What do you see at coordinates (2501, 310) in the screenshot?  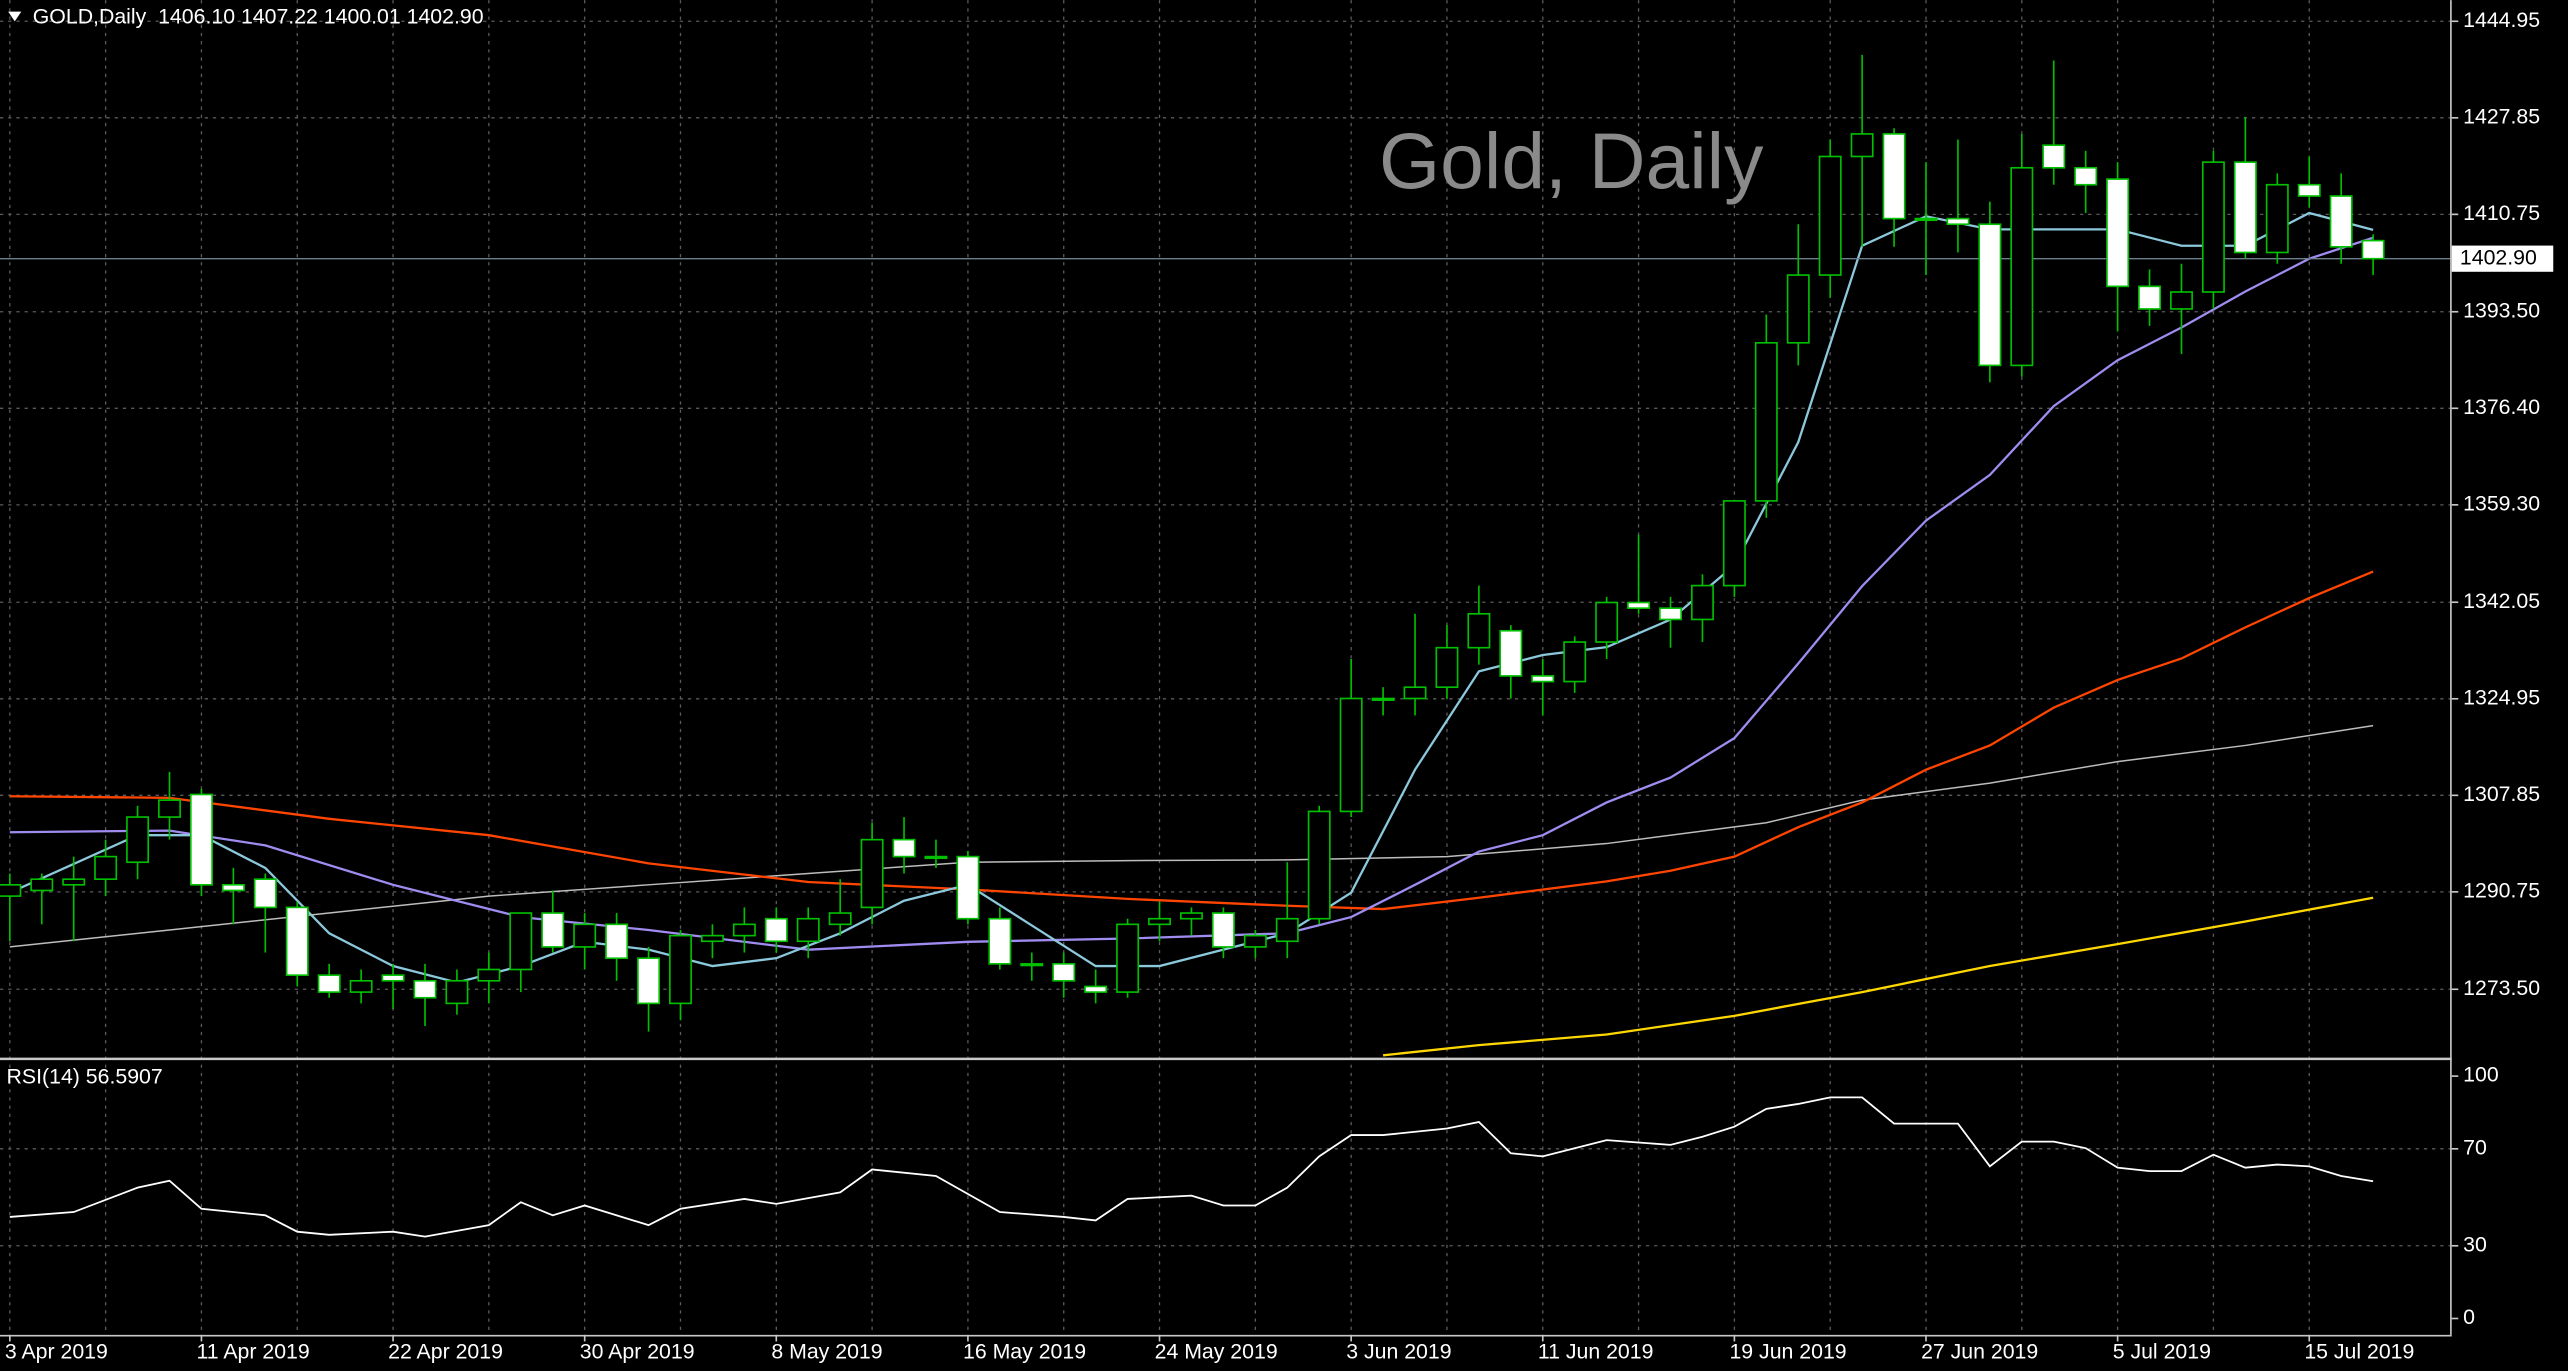 I see `y-tick-label: 1393.50` at bounding box center [2501, 310].